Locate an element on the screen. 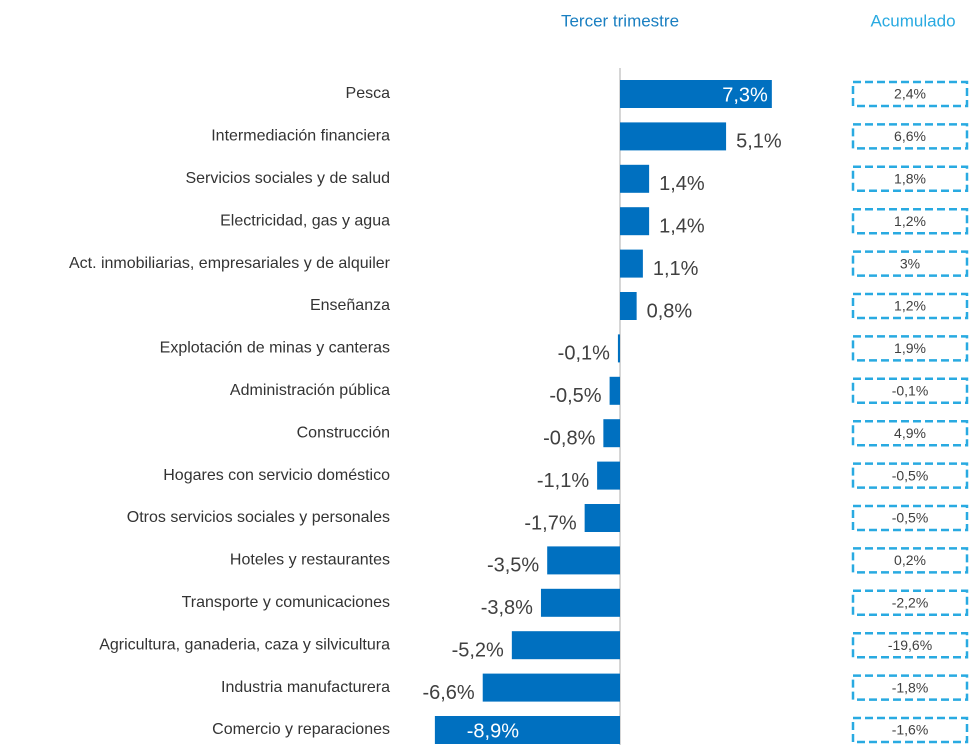  category-label: Construcción is located at coordinates (343, 432).